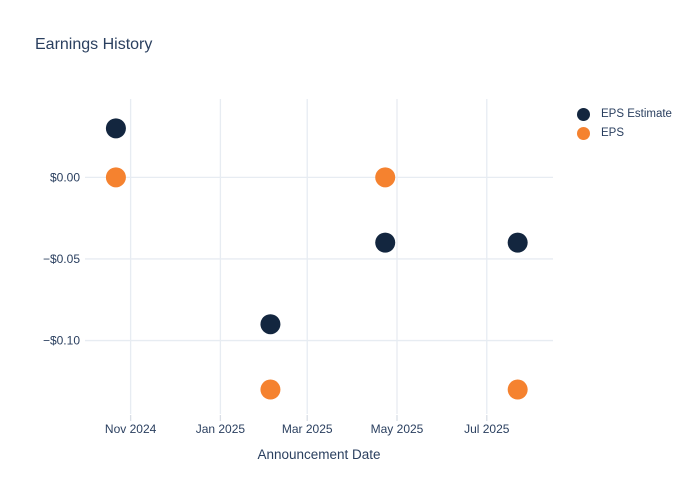 This screenshot has width=700, height=500. Describe the element at coordinates (307, 429) in the screenshot. I see `x-tick-label: Mar 2025` at that location.